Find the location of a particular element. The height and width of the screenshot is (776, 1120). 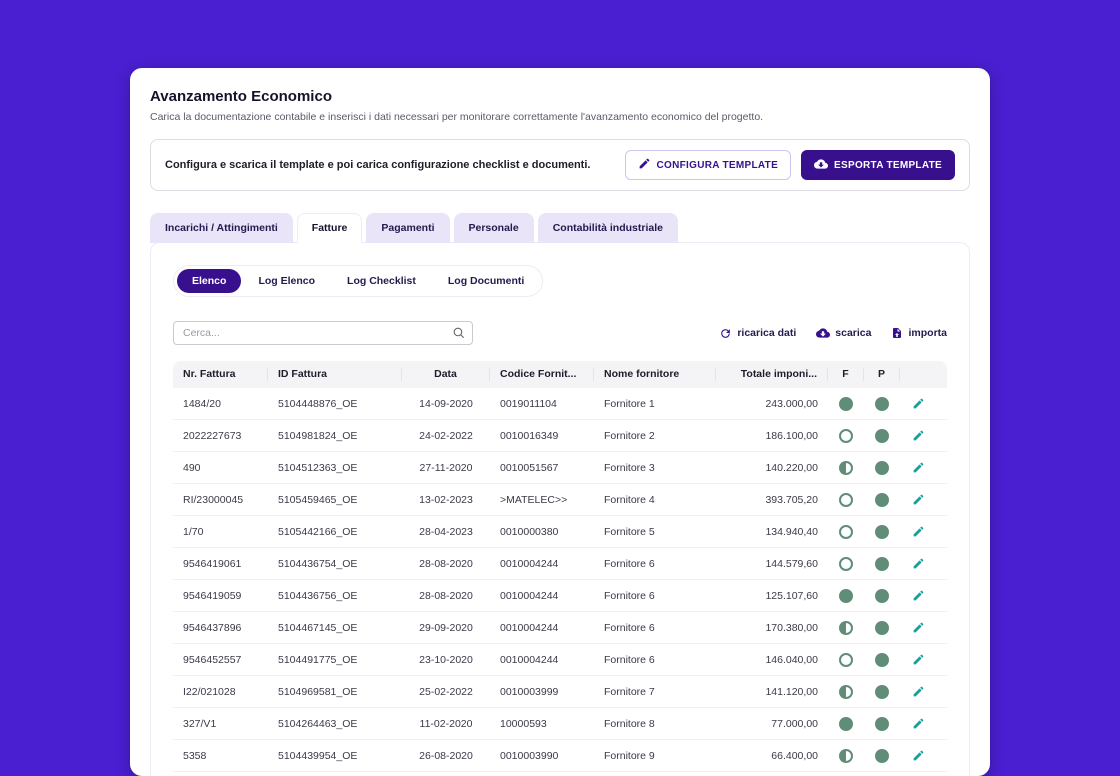

cell-id-fattura: 5104981824_OE is located at coordinates (318, 435).